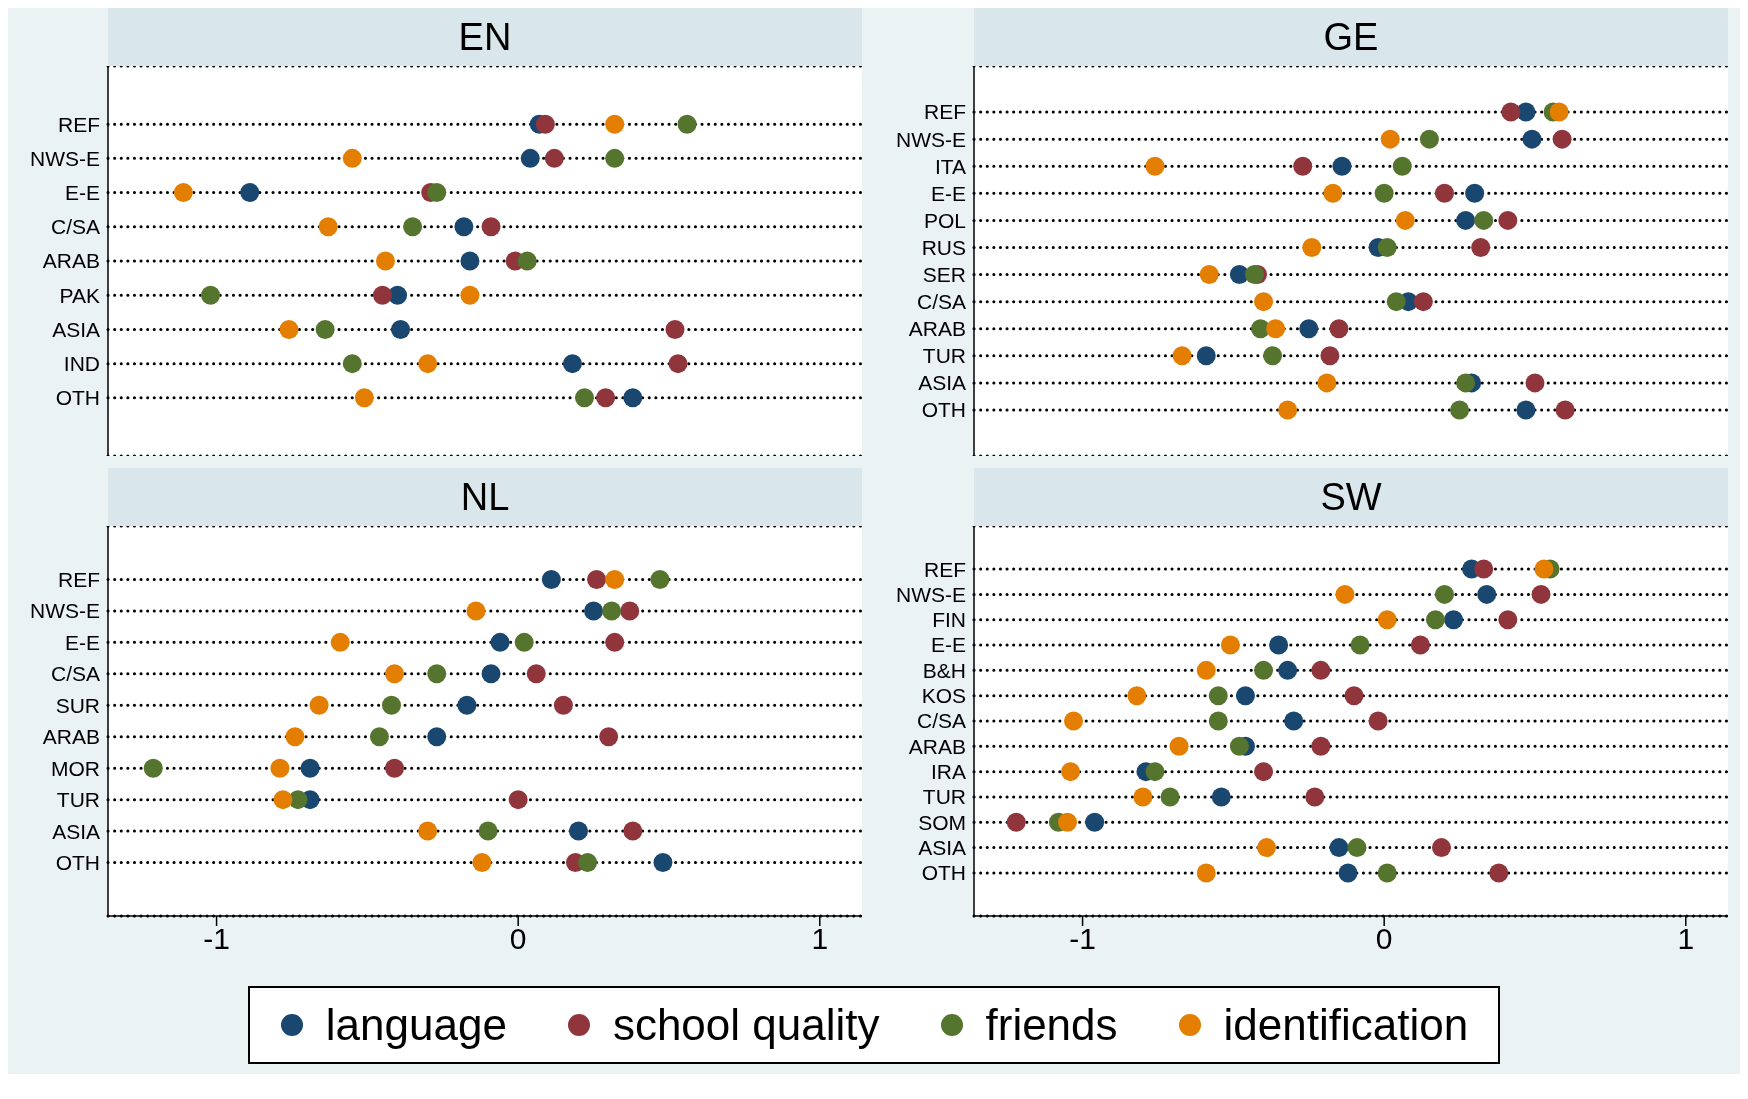 The image size is (1748, 1099). Describe the element at coordinates (81, 364) in the screenshot. I see `y-tick-label: IND` at that location.